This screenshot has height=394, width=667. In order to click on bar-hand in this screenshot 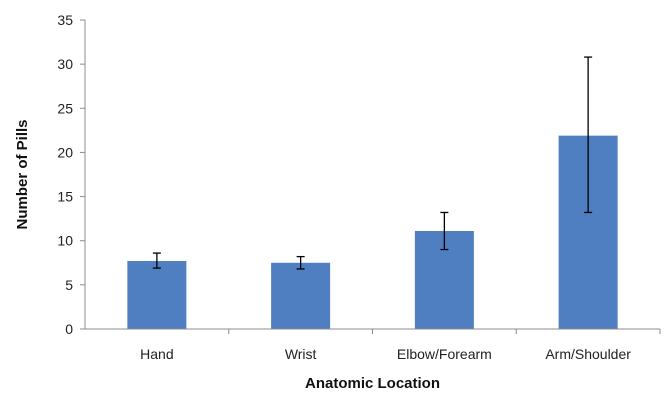, I will do `click(157, 295)`.